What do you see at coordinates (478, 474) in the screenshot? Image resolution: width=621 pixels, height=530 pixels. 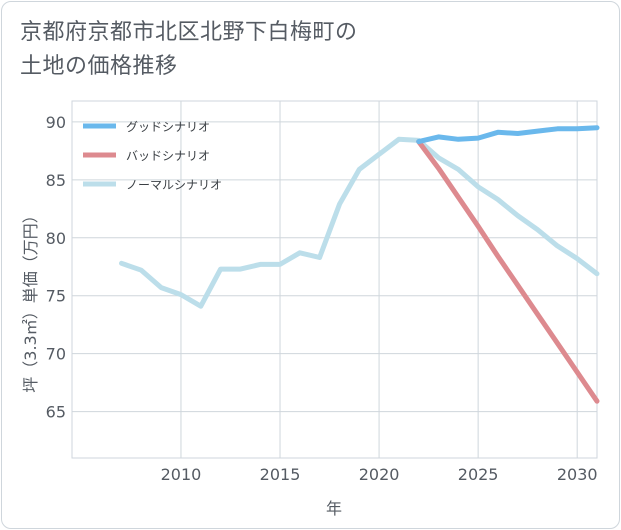 I see `x-tick-label: 2025` at bounding box center [478, 474].